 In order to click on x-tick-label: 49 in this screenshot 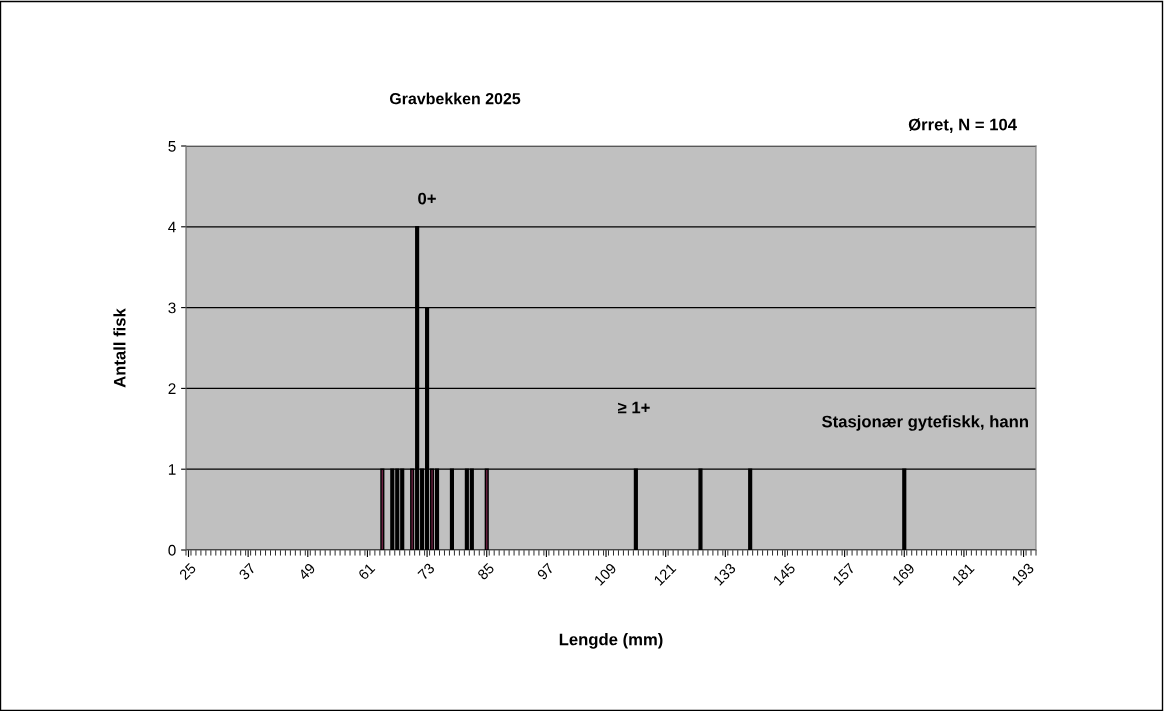, I will do `click(306, 571)`.